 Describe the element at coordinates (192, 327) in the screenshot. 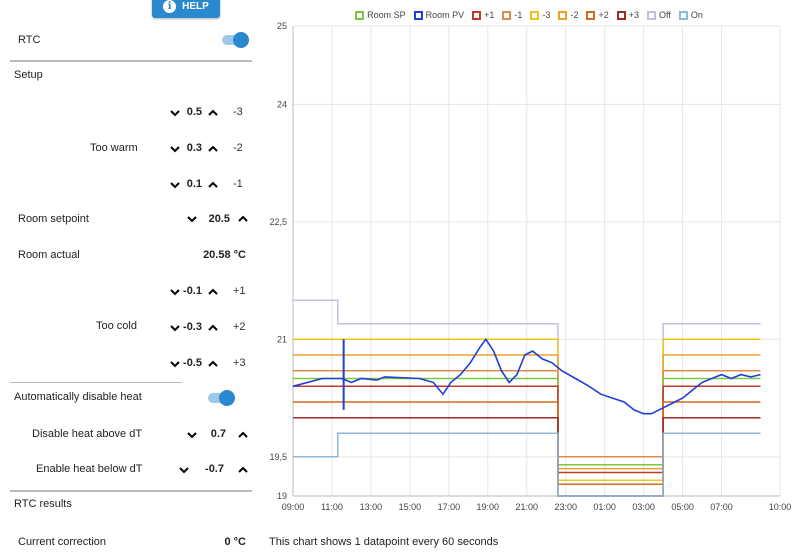

I see `too-cold-value: -0.3` at that location.